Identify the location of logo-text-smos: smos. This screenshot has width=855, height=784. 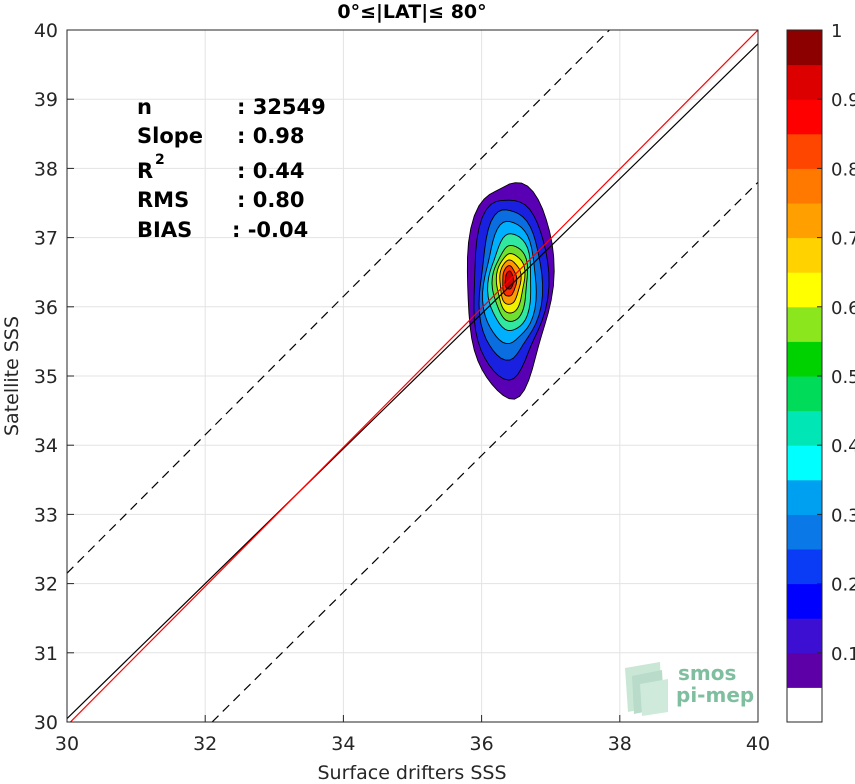
(707, 673).